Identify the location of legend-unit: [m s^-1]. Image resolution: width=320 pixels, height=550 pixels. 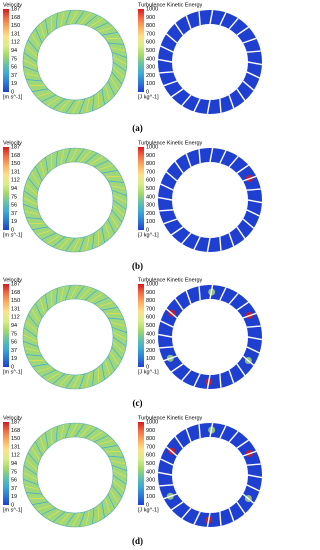
(13, 372).